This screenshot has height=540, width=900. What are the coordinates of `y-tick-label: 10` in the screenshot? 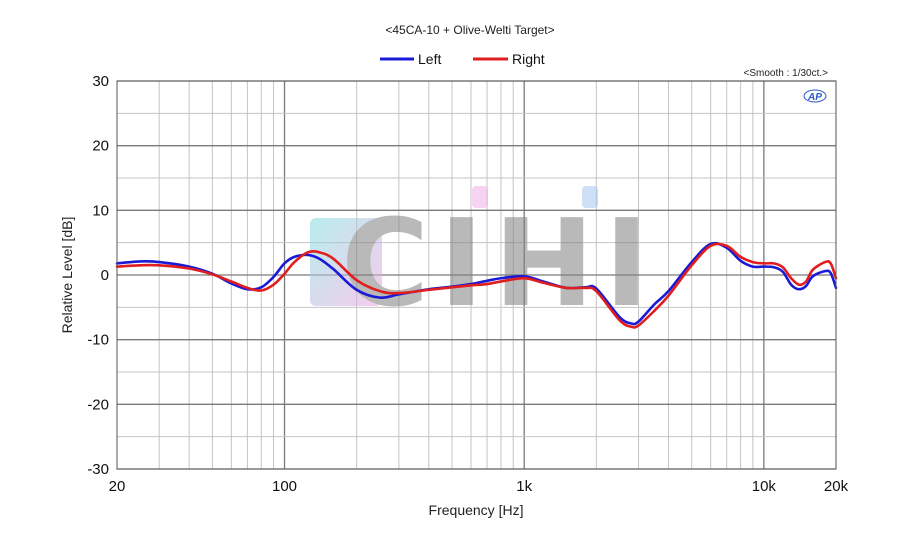 It's located at (100, 210).